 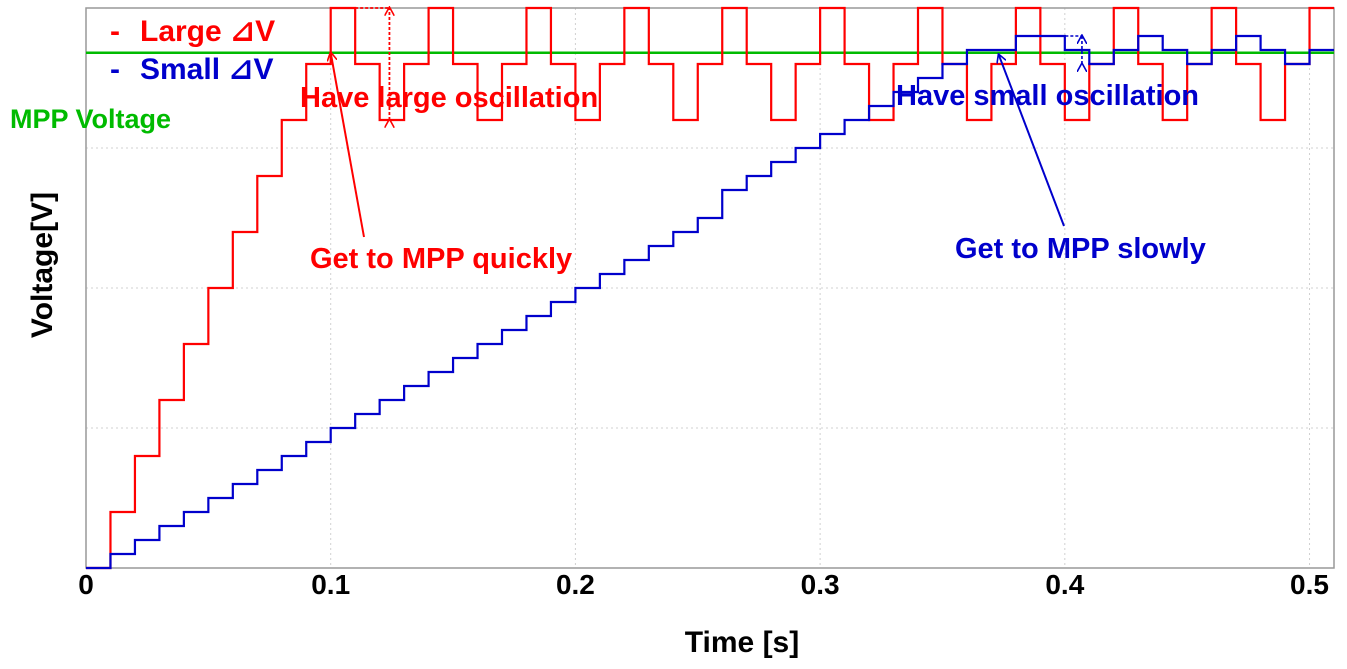 What do you see at coordinates (330, 584) in the screenshot?
I see `x-tick-label: 0.1` at bounding box center [330, 584].